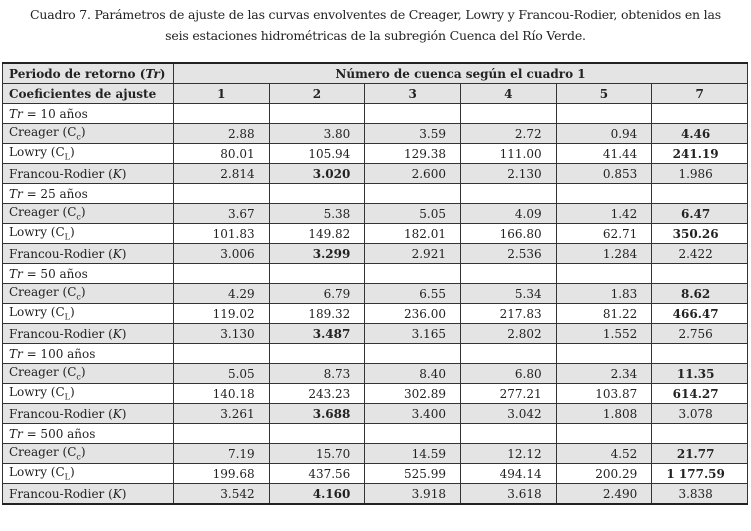 The image size is (751, 531). What do you see at coordinates (317, 93) in the screenshot?
I see `column-header-2: 2` at bounding box center [317, 93].